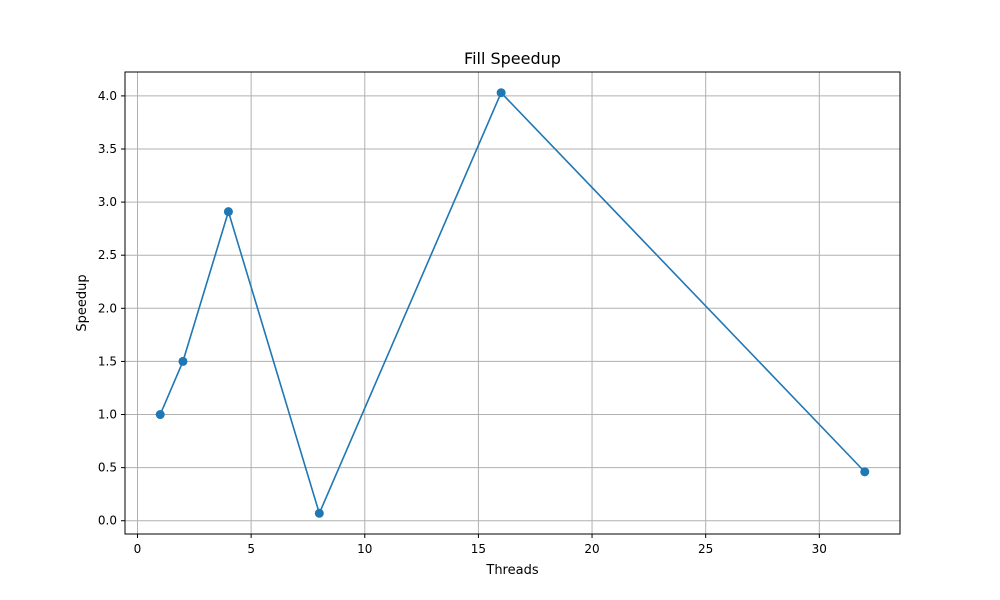 This screenshot has width=1000, height=600. Describe the element at coordinates (138, 549) in the screenshot. I see `x-tick-label: 0` at that location.